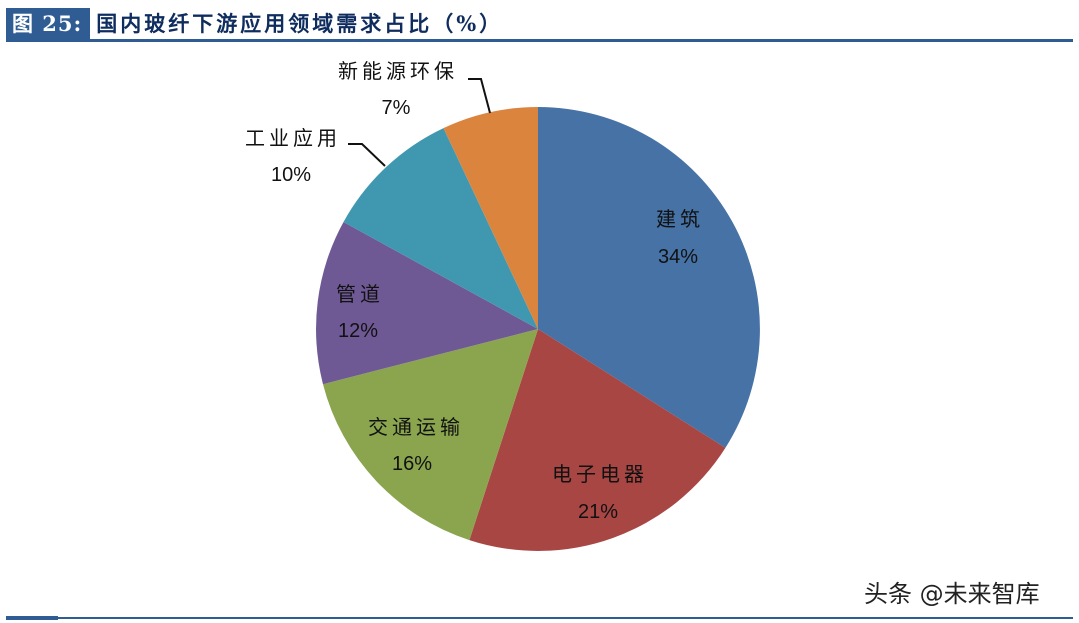 This screenshot has height=623, width=1079. What do you see at coordinates (649, 277) in the screenshot?
I see `slice-construction` at bounding box center [649, 277].